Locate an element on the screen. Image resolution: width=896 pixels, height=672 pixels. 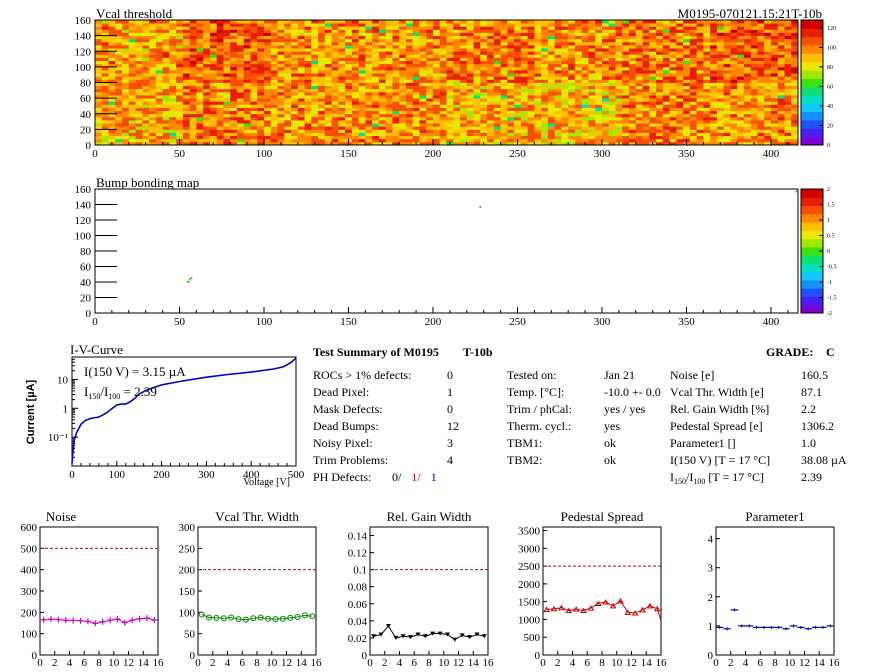
summary-right-label: Noise [e] is located at coordinates (692, 375).